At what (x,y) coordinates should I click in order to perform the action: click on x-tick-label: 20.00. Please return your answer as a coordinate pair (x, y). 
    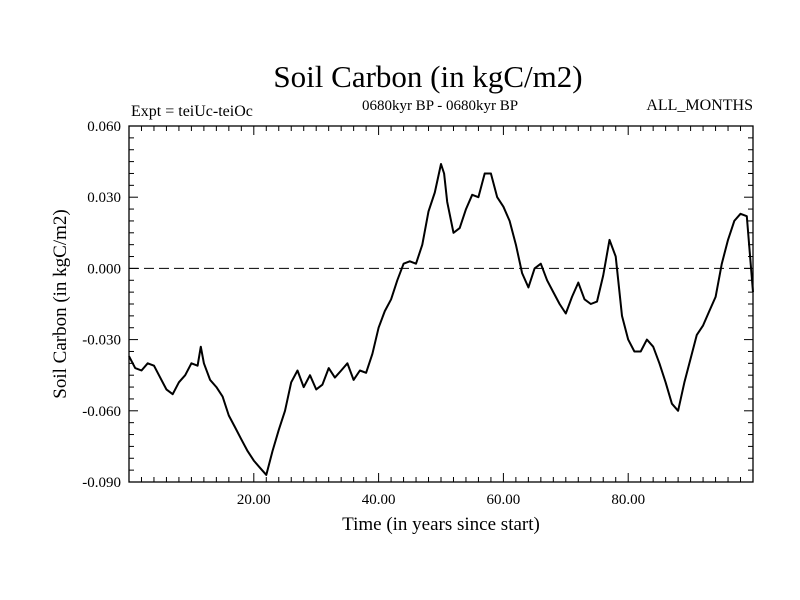
    Looking at the image, I should click on (254, 500).